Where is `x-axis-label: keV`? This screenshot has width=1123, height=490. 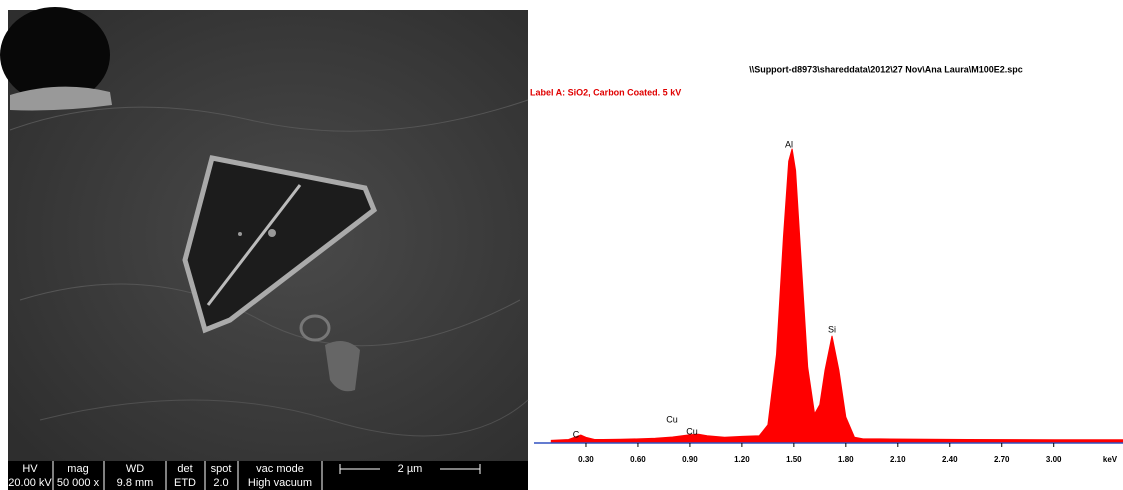 x-axis-label: keV is located at coordinates (1110, 459).